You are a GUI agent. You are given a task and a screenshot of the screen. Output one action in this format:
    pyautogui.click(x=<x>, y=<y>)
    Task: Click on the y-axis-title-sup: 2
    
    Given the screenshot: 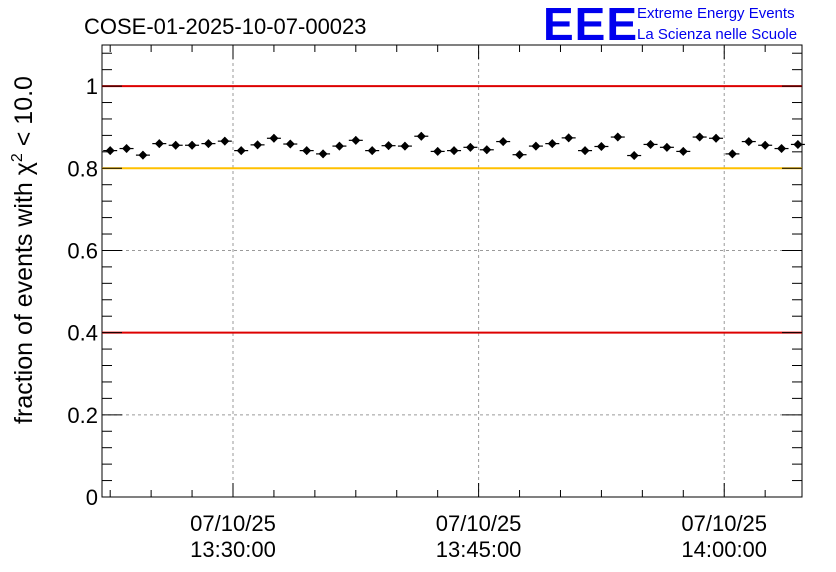 What is the action you would take?
    pyautogui.click(x=17, y=157)
    